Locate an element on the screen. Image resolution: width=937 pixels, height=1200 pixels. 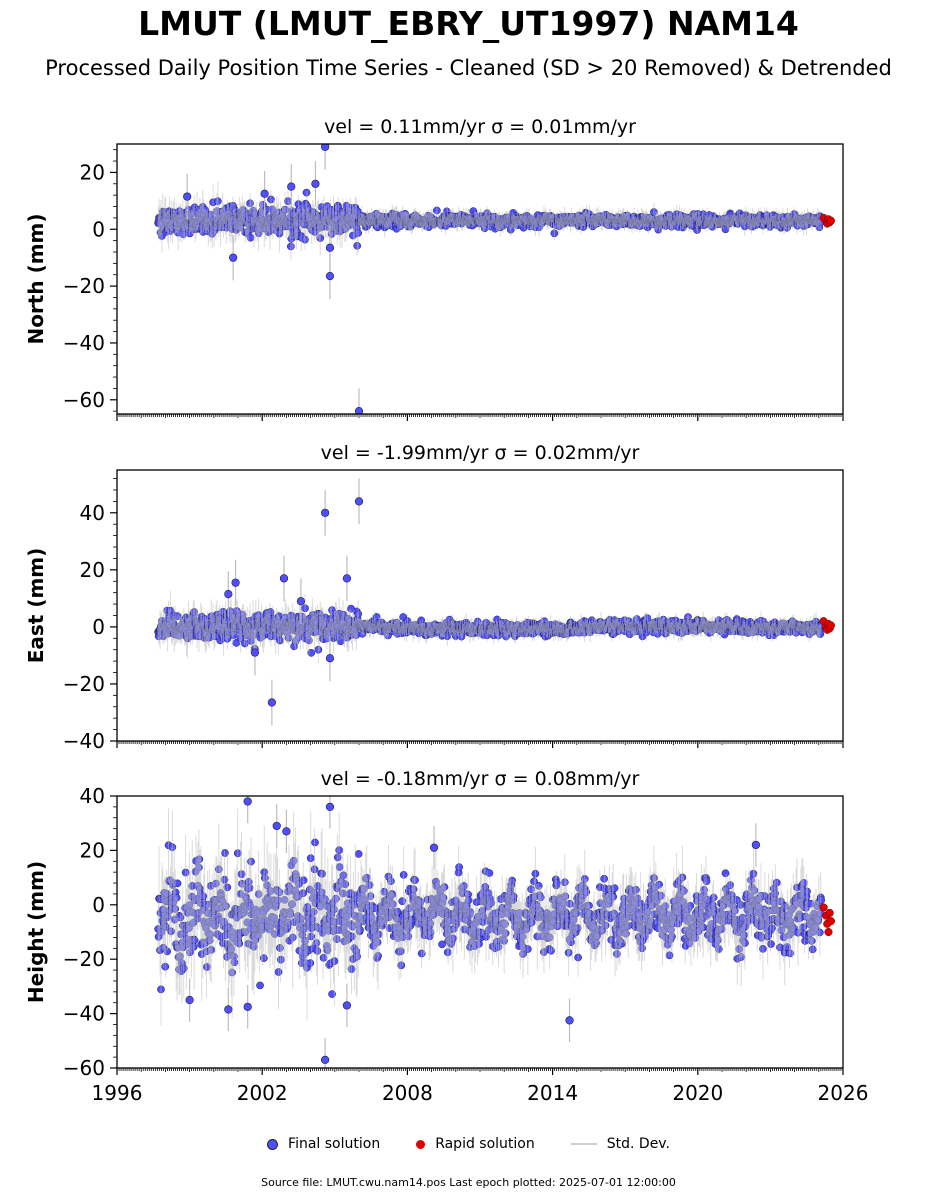
east-y-ticks is located at coordinates (113, 610).